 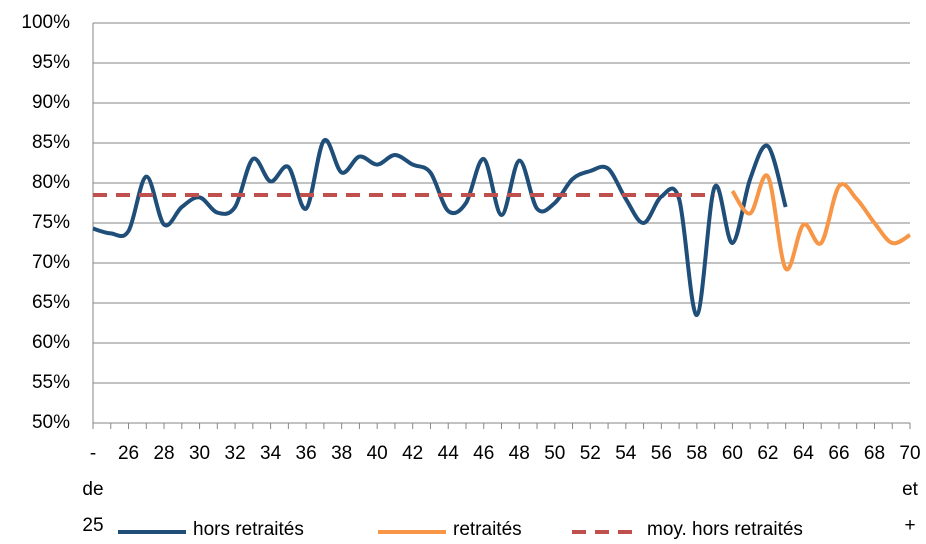 I want to click on x-tick-label: 54, so click(x=626, y=453).